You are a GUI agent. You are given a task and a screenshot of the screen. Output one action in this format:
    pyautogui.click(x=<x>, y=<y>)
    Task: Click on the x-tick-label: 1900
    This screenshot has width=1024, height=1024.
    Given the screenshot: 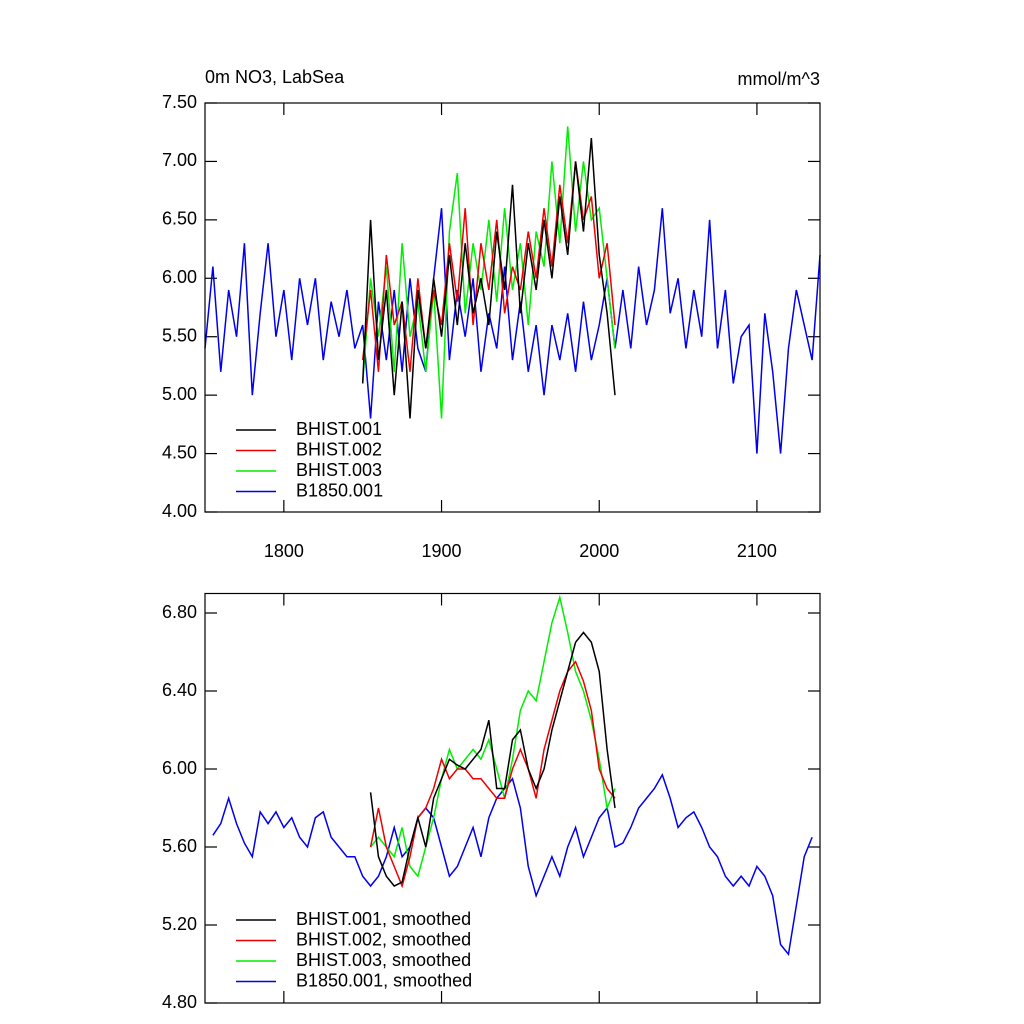 What is the action you would take?
    pyautogui.click(x=442, y=551)
    